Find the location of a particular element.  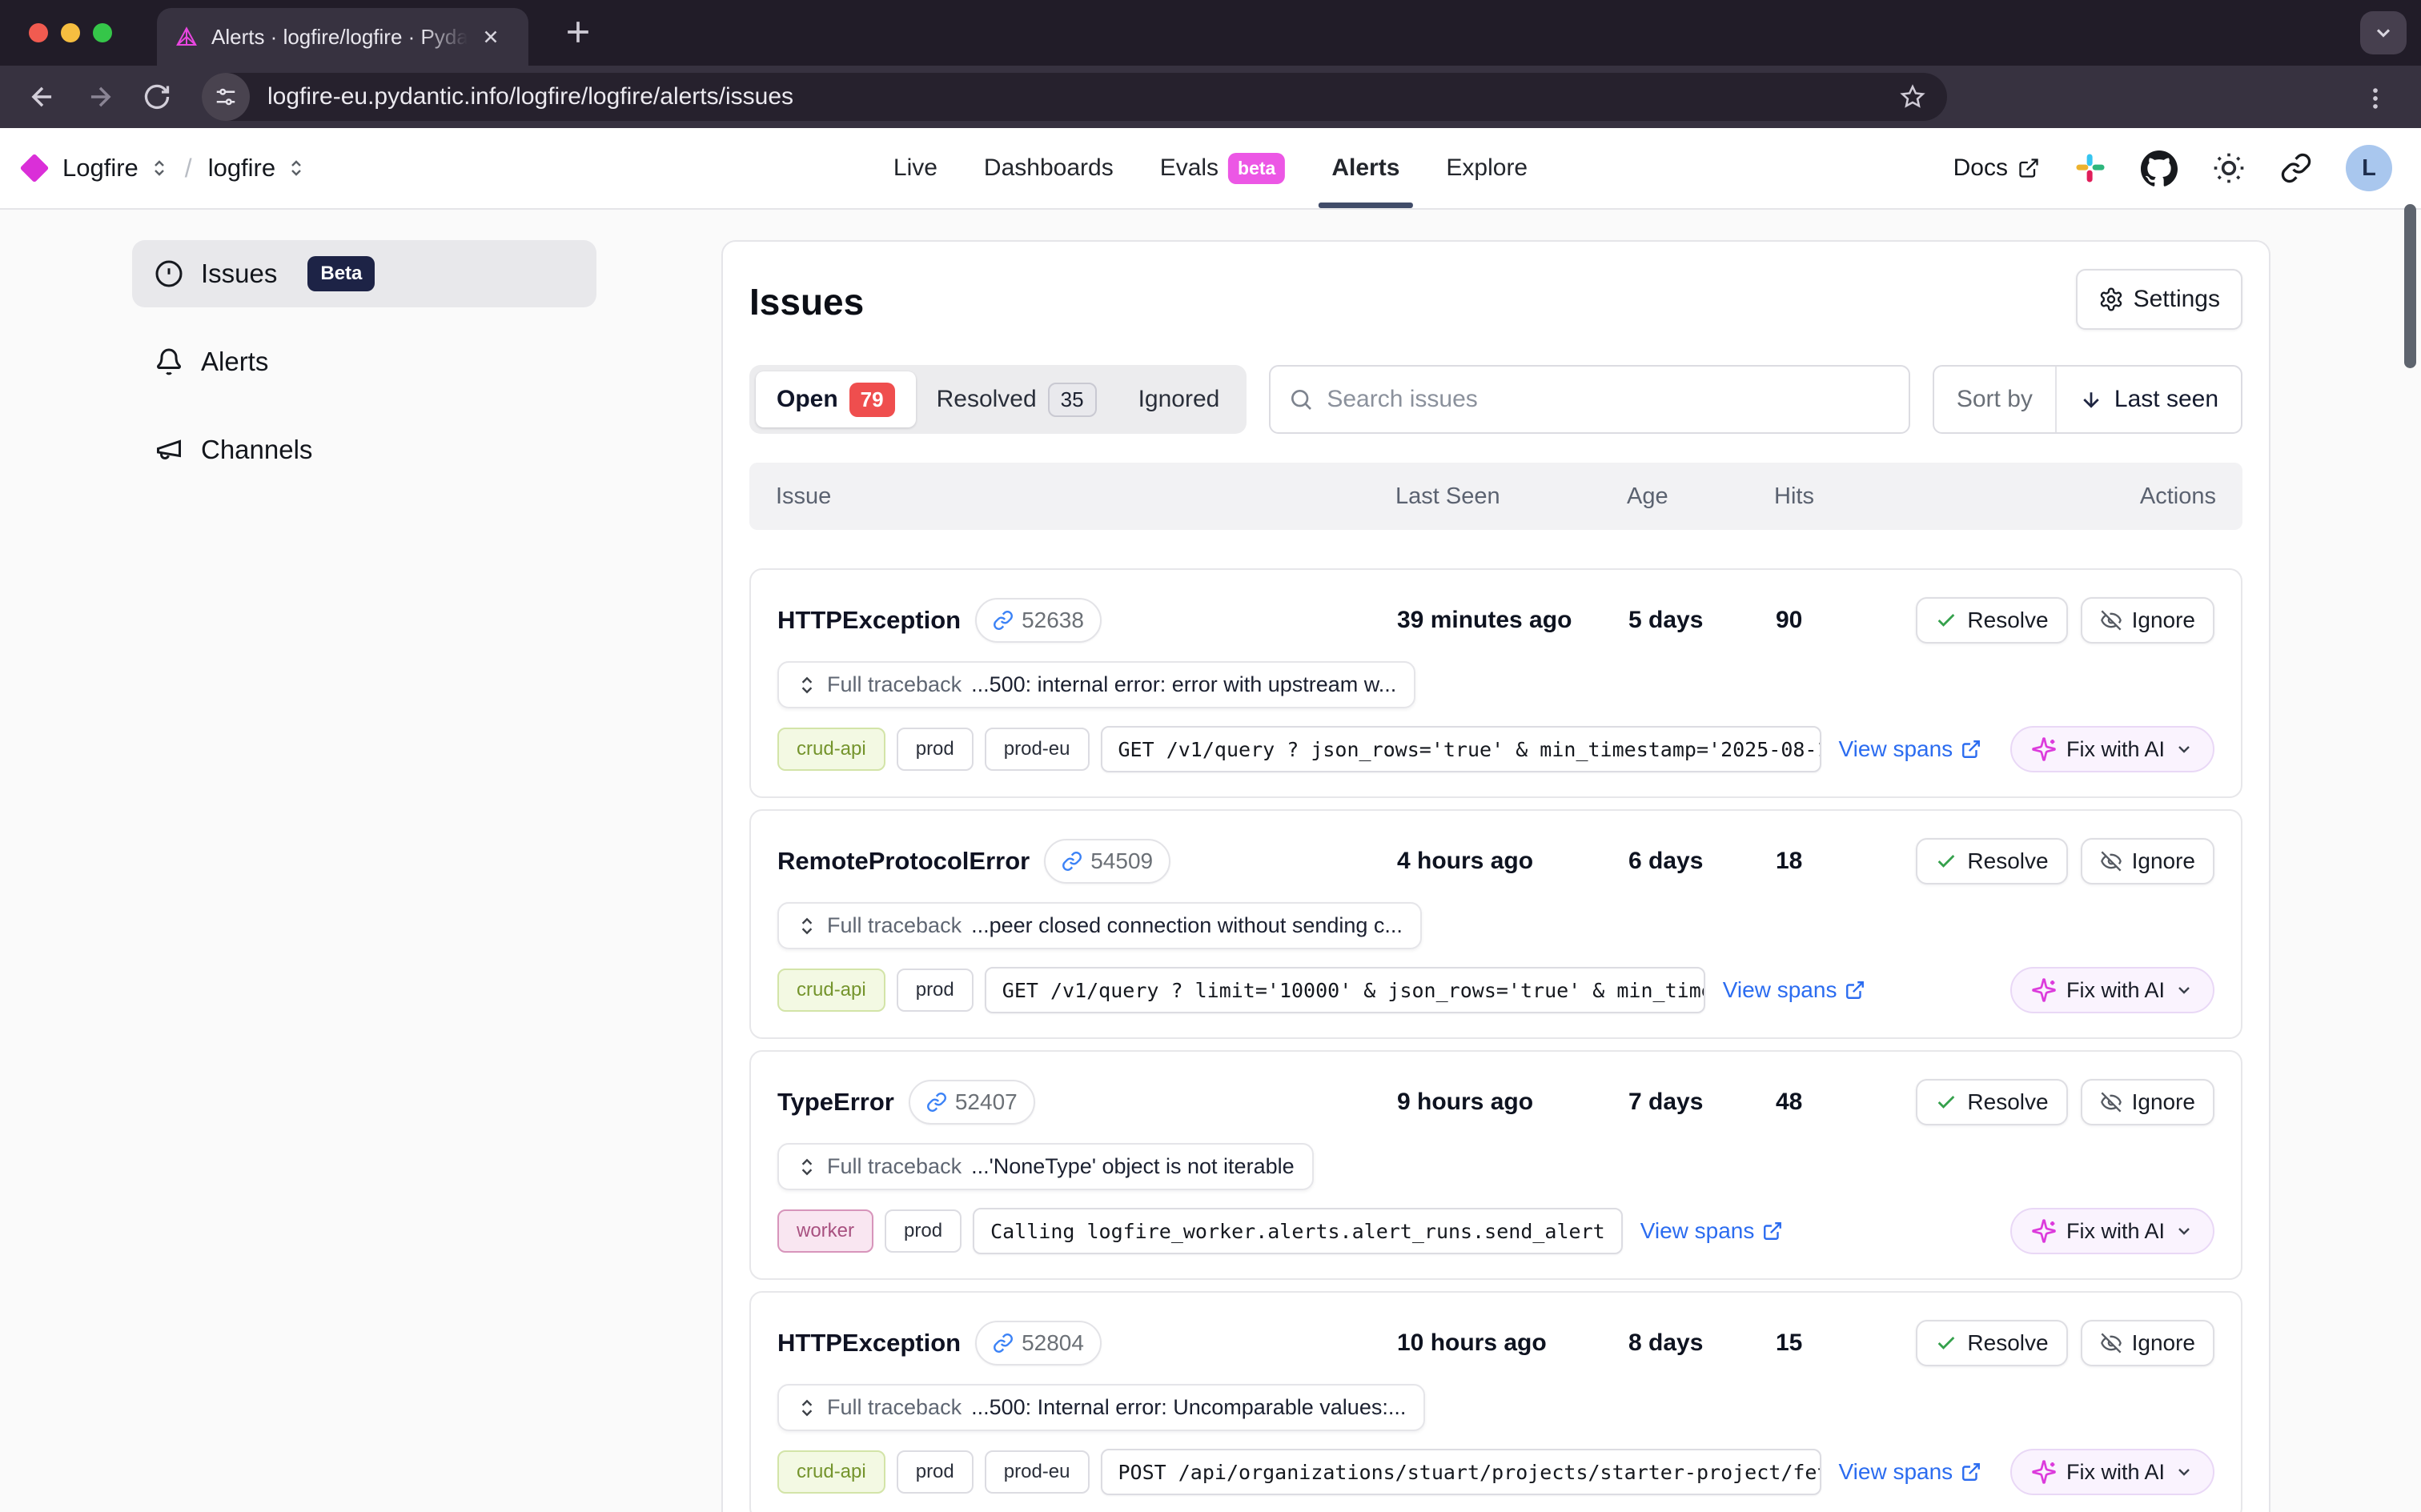

bookmark-star-icon is located at coordinates (1912, 96).